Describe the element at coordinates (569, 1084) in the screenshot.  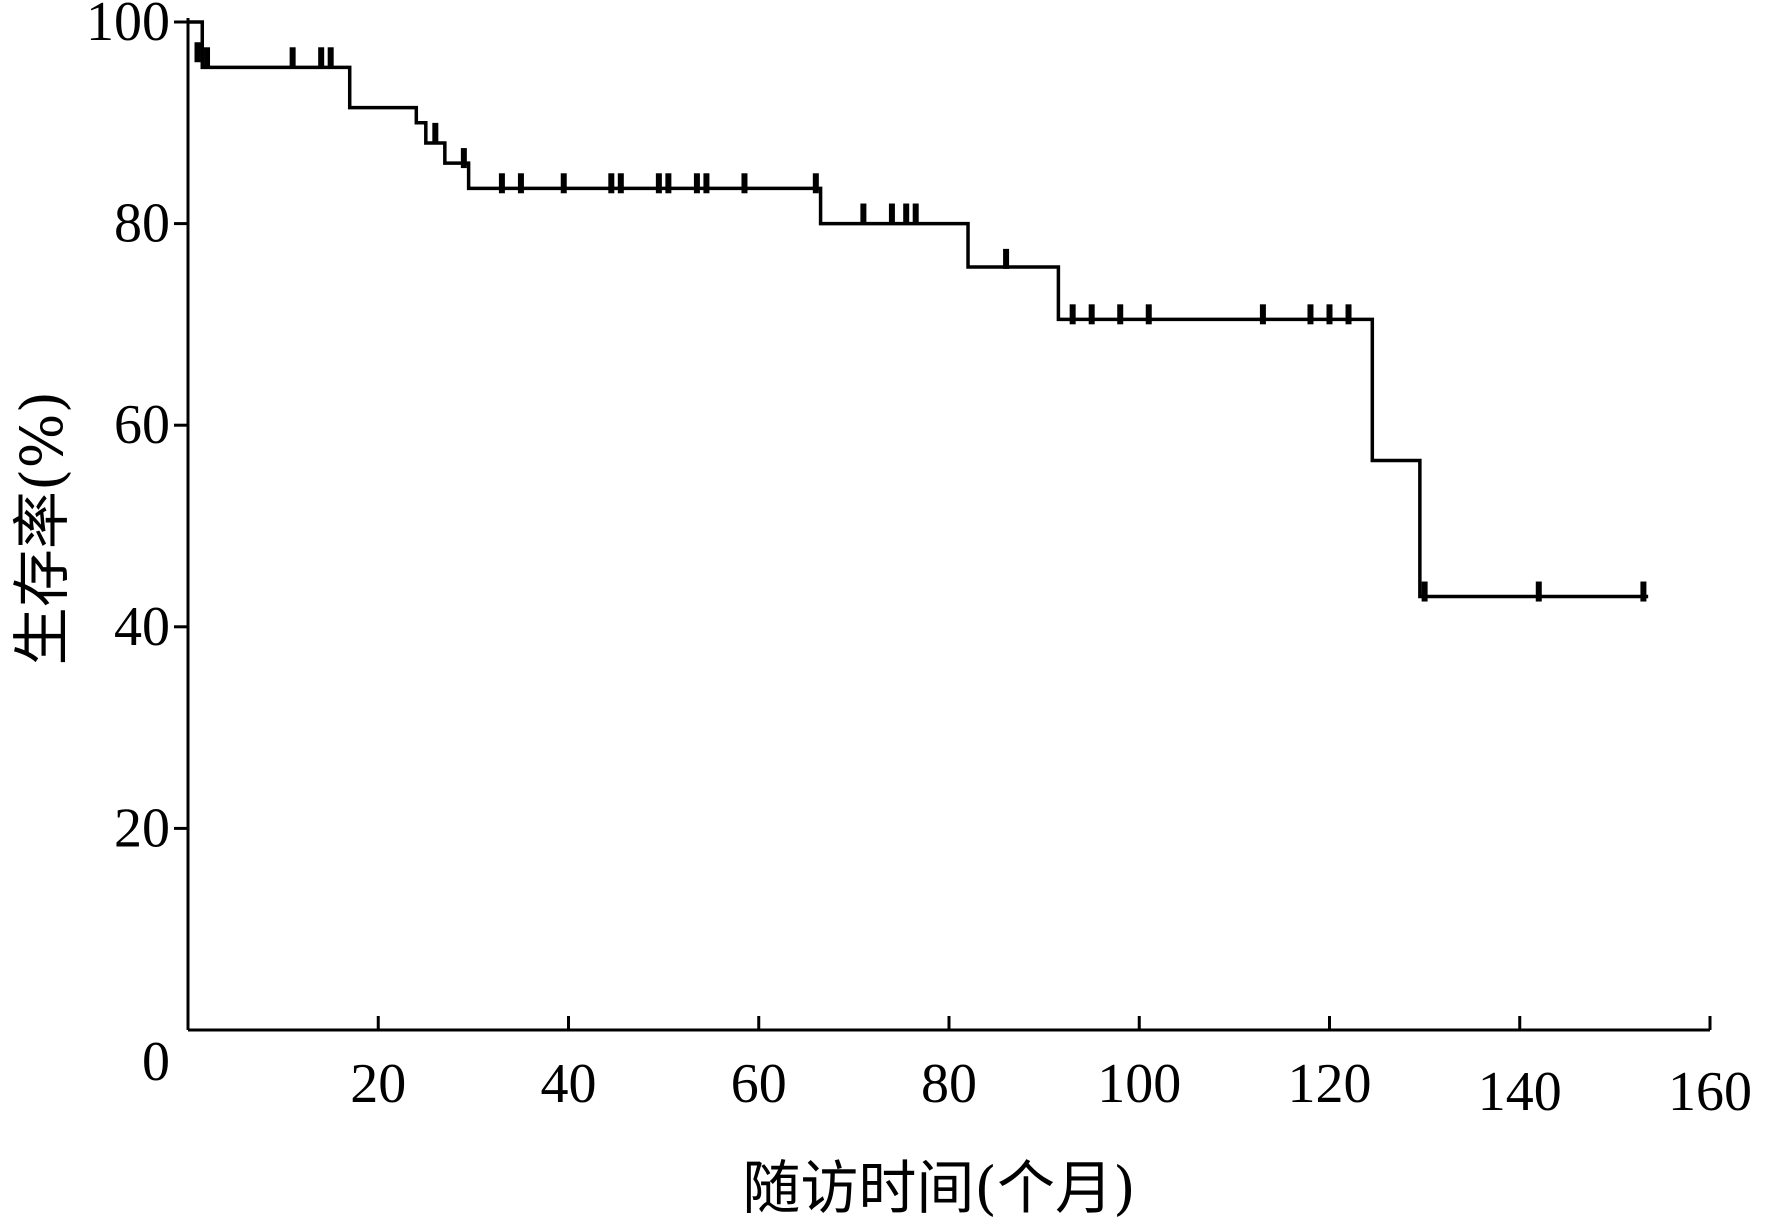
I see `x-tick-label: 40` at that location.